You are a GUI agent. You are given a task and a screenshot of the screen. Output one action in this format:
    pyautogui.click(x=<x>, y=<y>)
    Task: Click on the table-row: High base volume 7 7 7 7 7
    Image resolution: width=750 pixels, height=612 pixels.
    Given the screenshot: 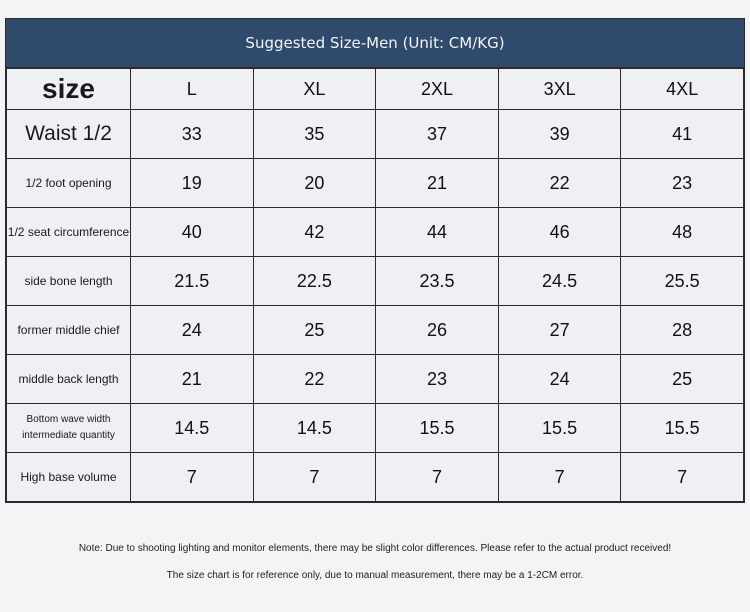 What is the action you would take?
    pyautogui.click(x=375, y=477)
    